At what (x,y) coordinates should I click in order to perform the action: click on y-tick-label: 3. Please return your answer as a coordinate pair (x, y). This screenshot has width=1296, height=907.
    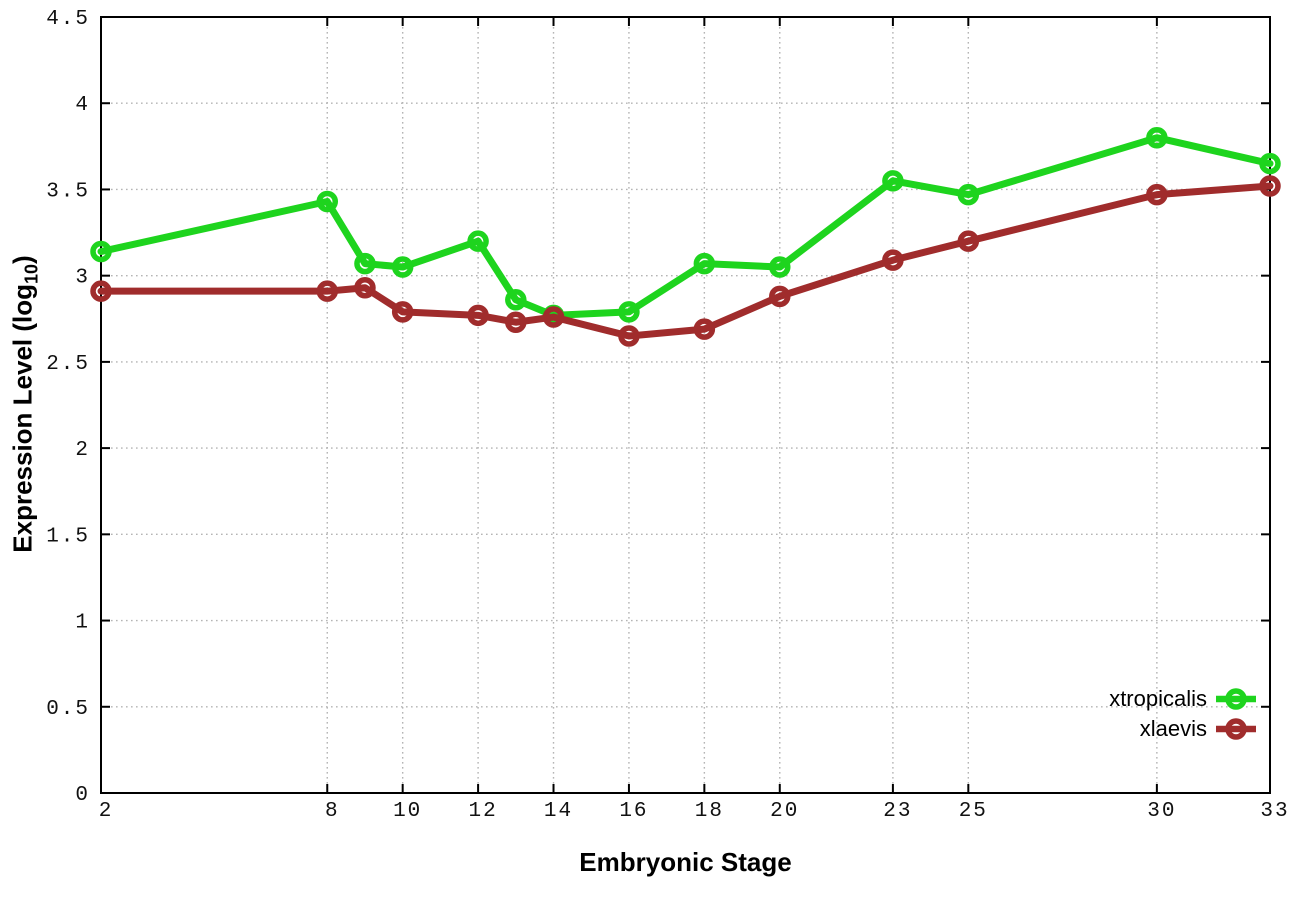
    Looking at the image, I should click on (82, 278).